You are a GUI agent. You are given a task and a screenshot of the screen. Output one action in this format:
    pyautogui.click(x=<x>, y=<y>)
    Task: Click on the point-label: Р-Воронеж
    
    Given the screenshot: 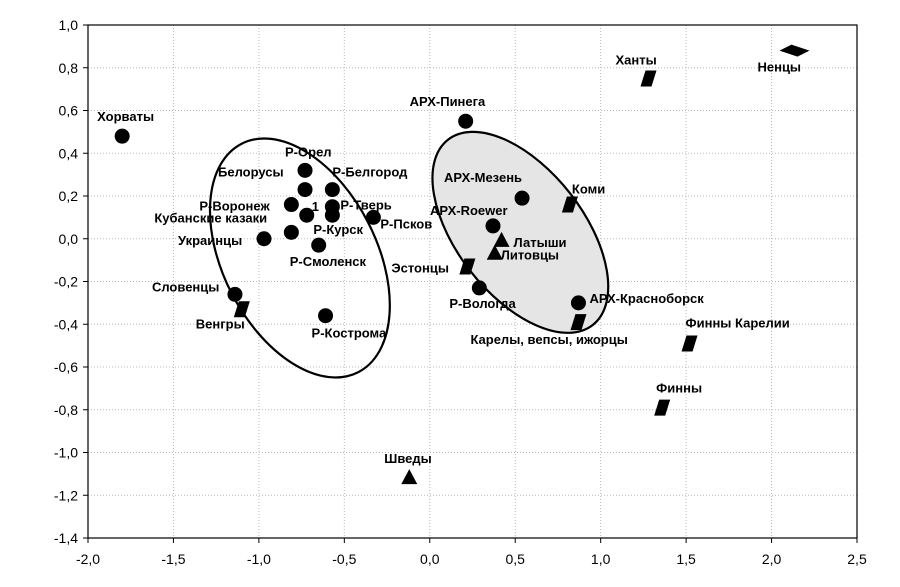 What is the action you would take?
    pyautogui.click(x=234, y=206)
    